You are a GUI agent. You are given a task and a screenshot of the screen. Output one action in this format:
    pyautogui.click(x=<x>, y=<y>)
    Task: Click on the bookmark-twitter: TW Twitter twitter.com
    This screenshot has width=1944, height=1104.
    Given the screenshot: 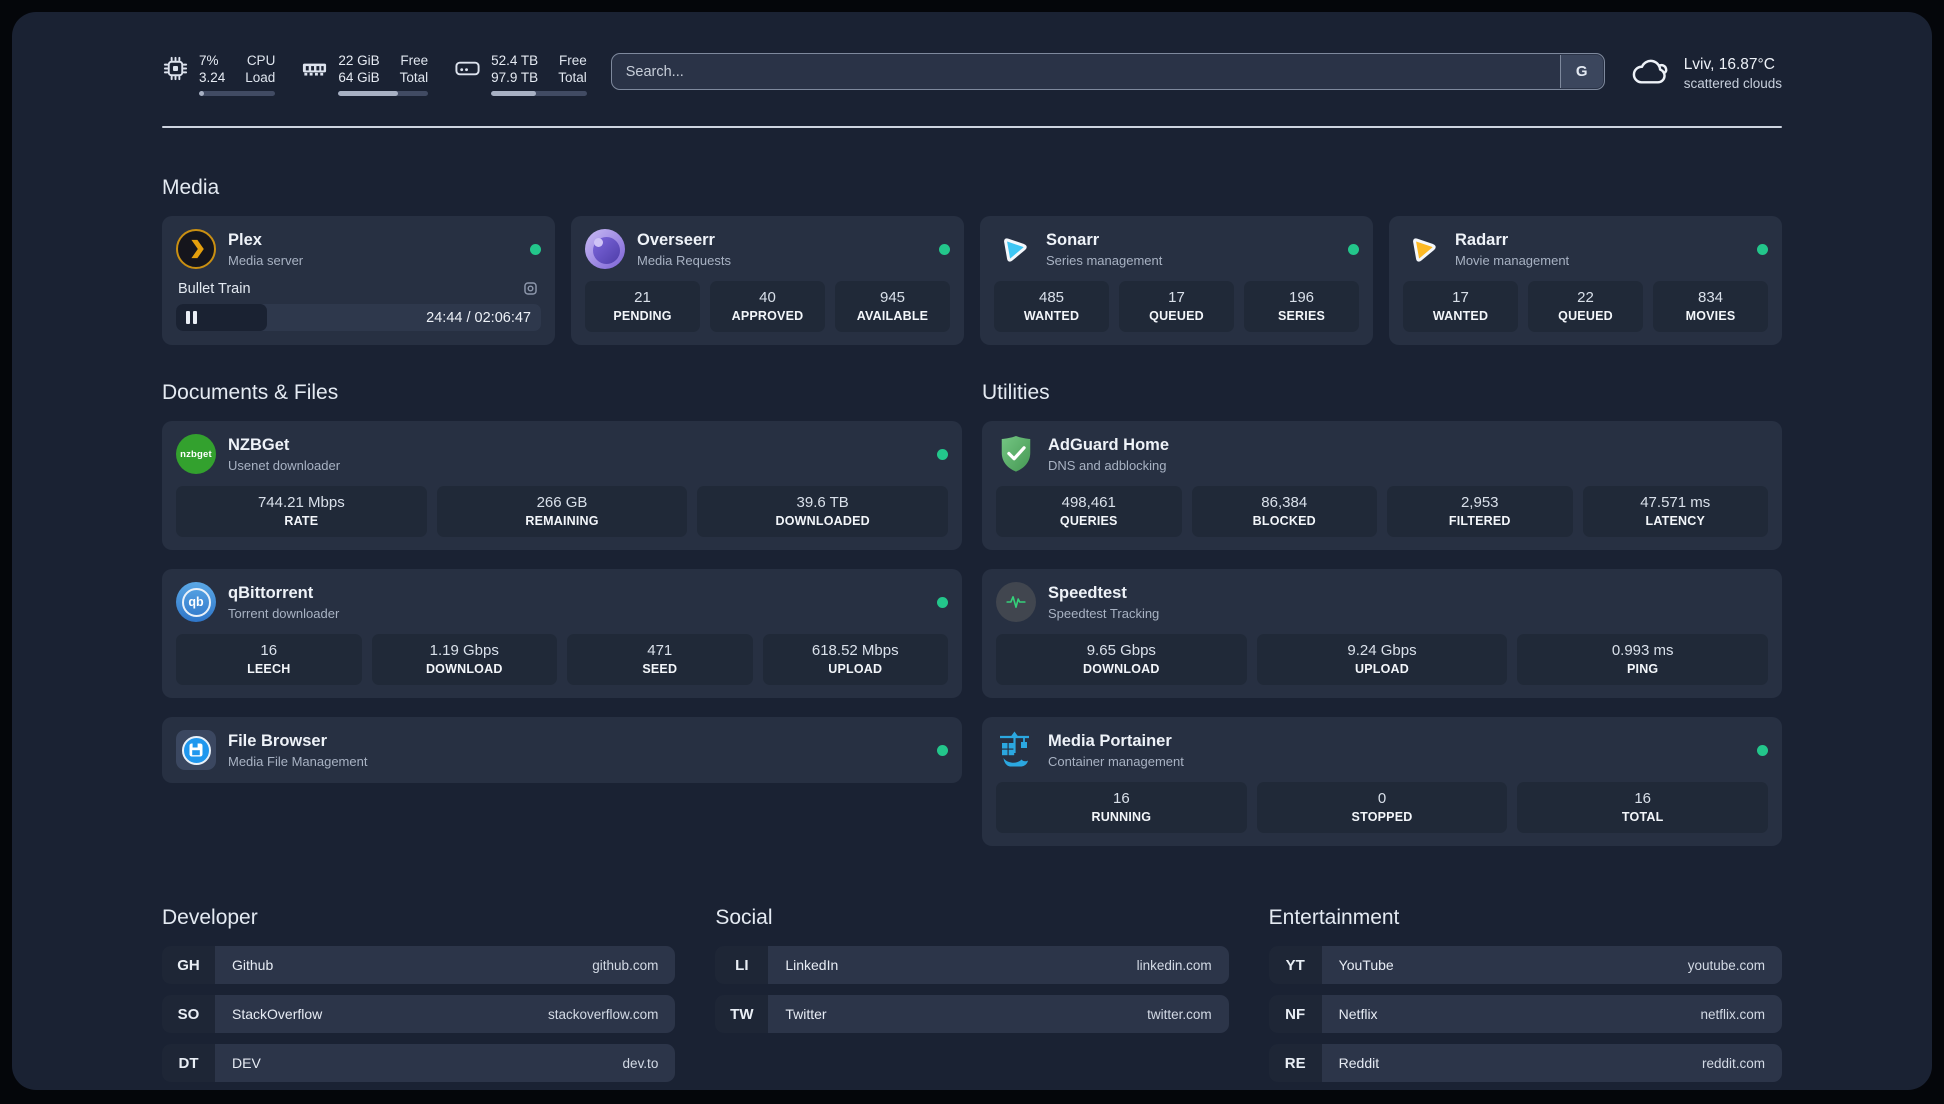 What is the action you would take?
    pyautogui.click(x=972, y=1014)
    